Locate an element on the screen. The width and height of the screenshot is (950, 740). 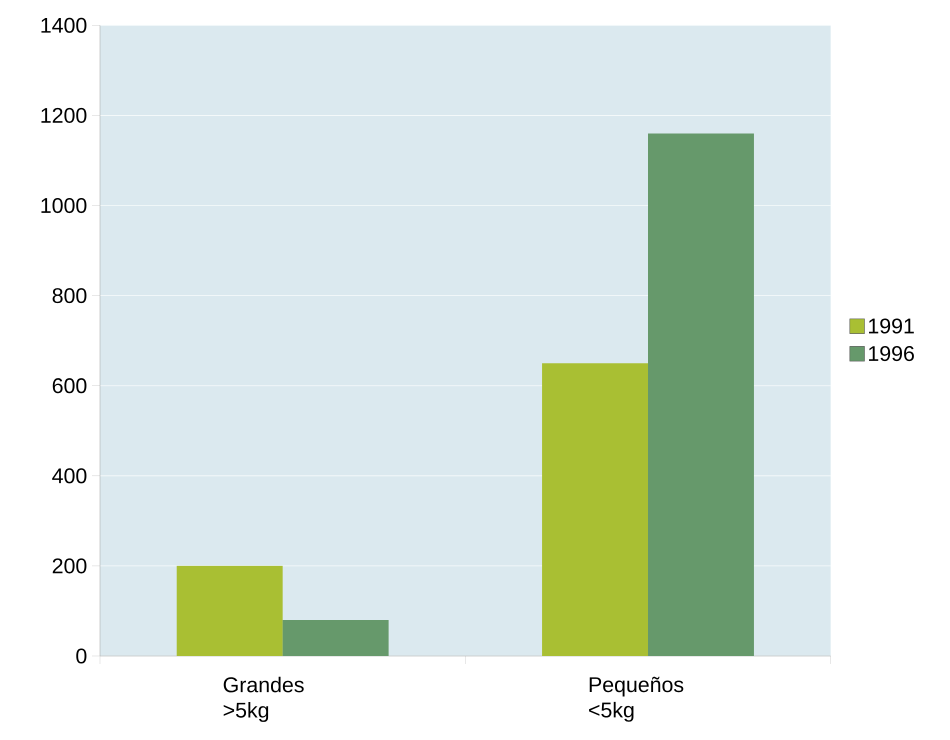
legend-label: 1996 is located at coordinates (891, 354).